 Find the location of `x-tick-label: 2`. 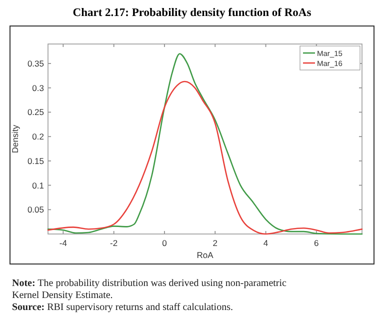

x-tick-label: 2 is located at coordinates (215, 243).